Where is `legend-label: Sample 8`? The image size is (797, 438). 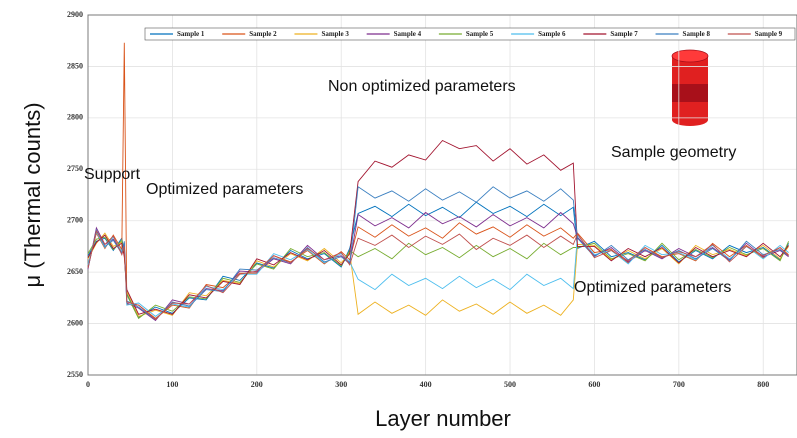
legend-label: Sample 8 is located at coordinates (697, 34).